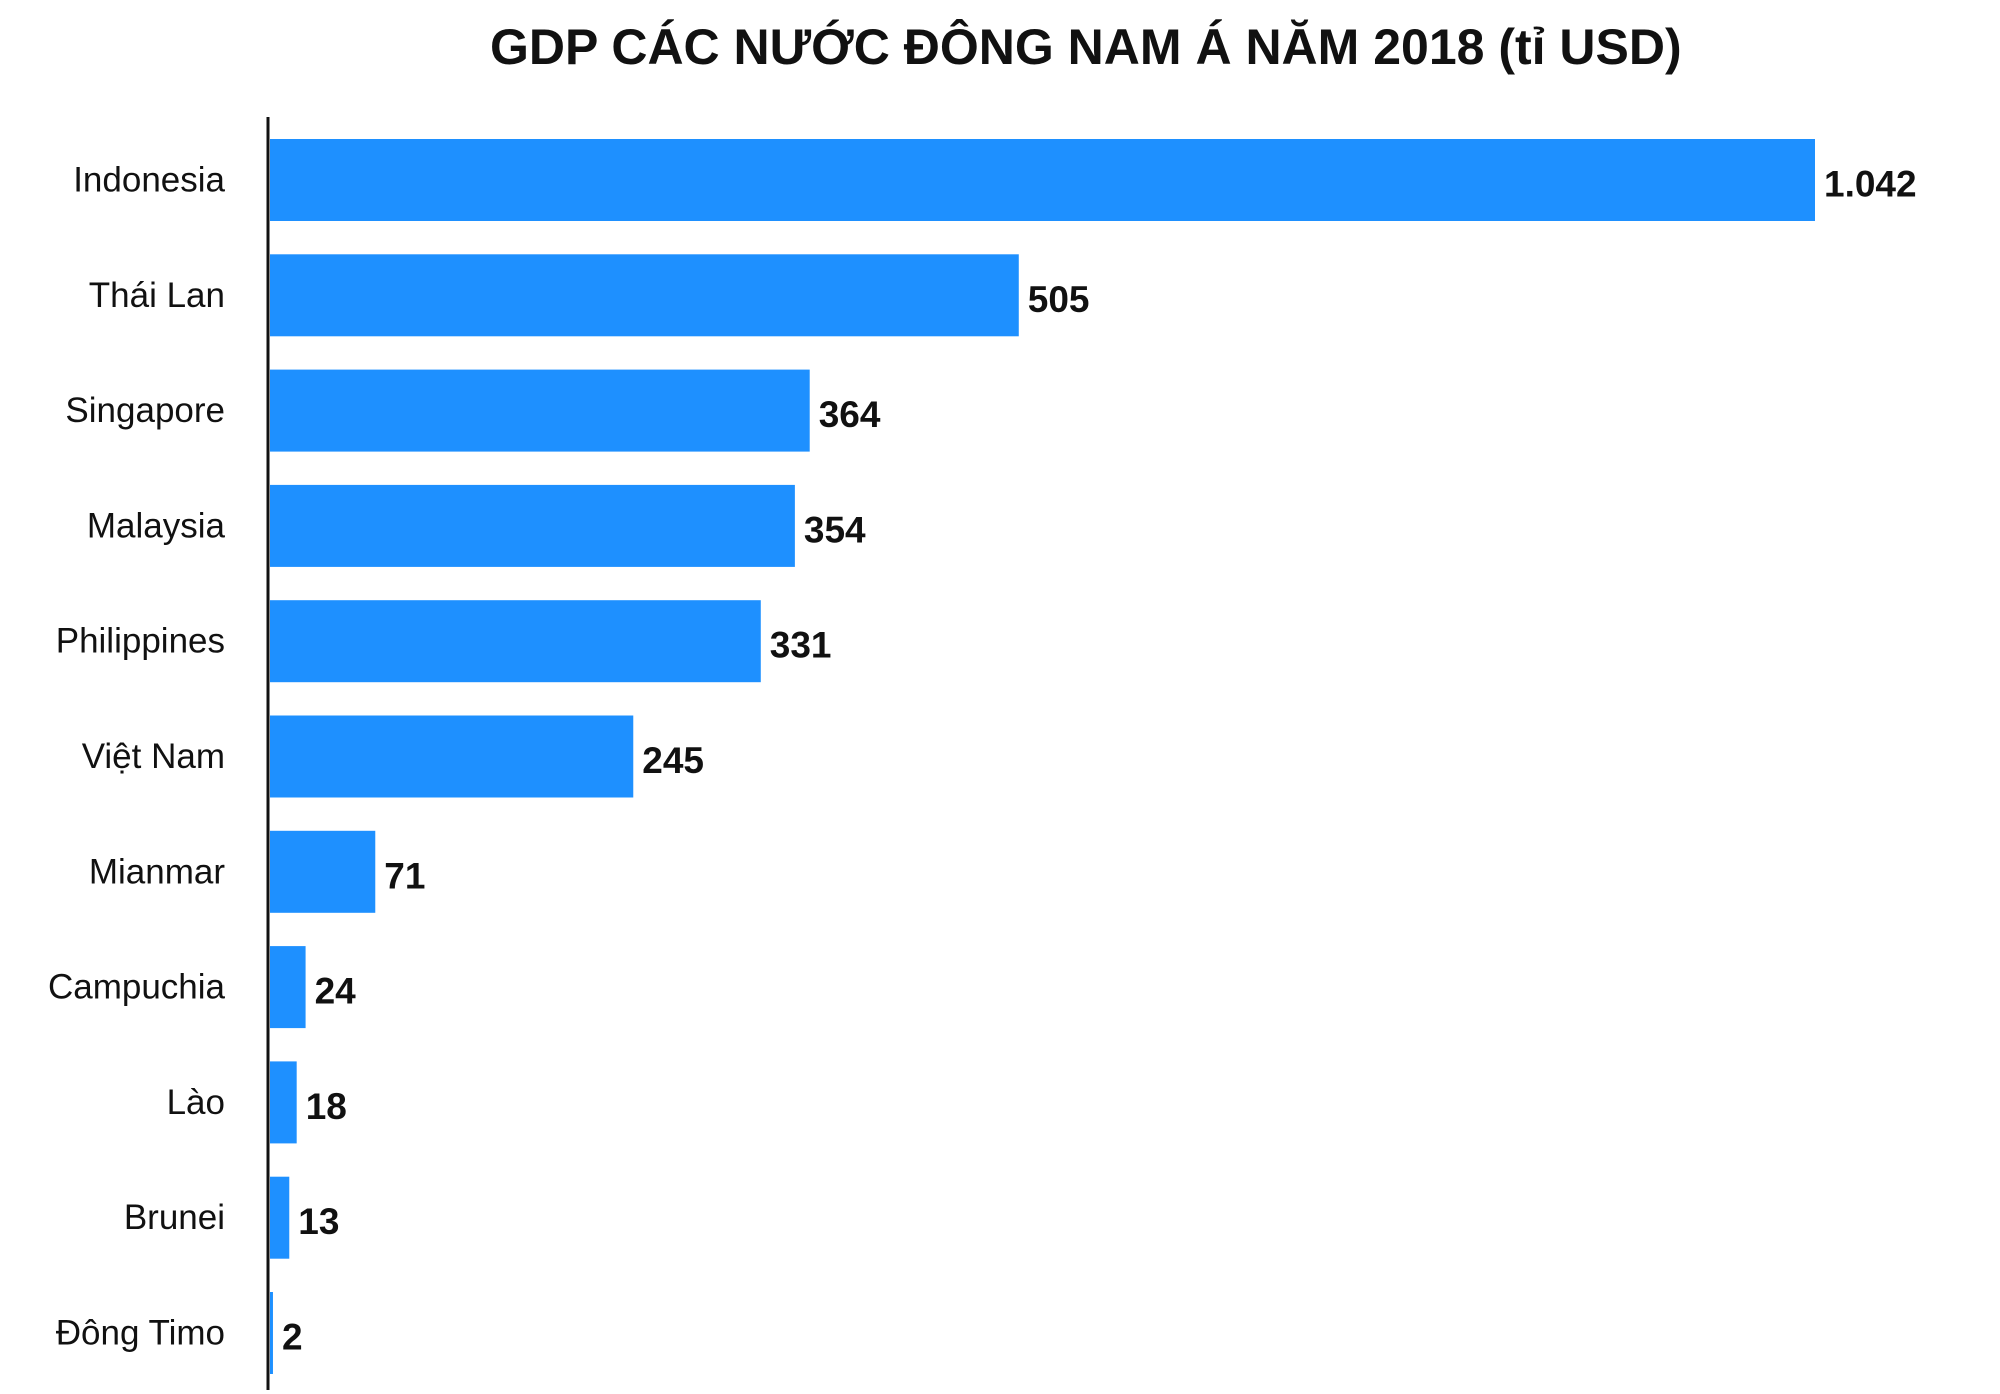  Describe the element at coordinates (157, 871) in the screenshot. I see `category-label-6: Mianmar` at that location.